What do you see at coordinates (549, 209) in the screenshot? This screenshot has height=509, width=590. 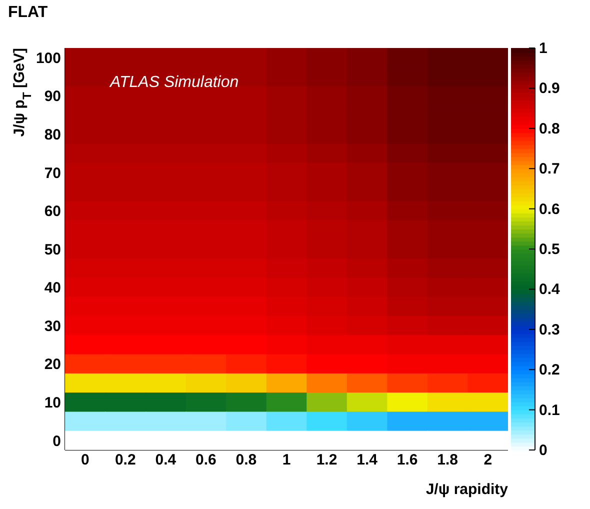 I see `color-bar-label: 0.6` at bounding box center [549, 209].